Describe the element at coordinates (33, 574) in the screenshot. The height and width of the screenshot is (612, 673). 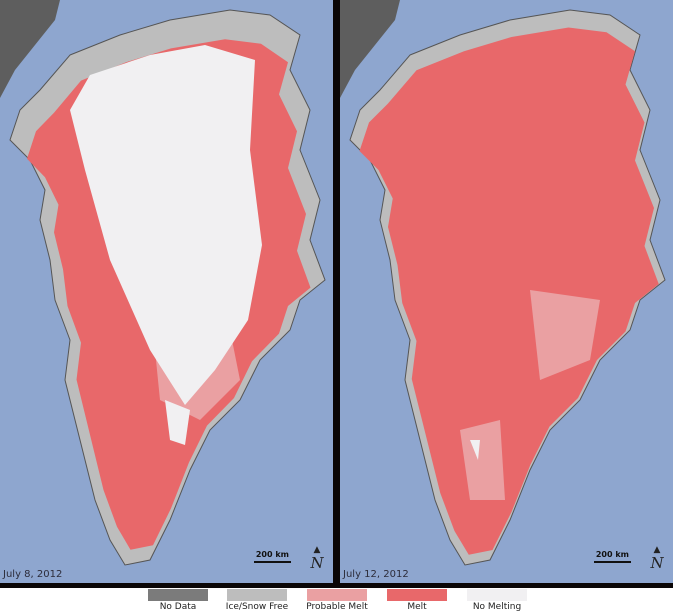
I see `panel-date: July 8, 2012` at that location.